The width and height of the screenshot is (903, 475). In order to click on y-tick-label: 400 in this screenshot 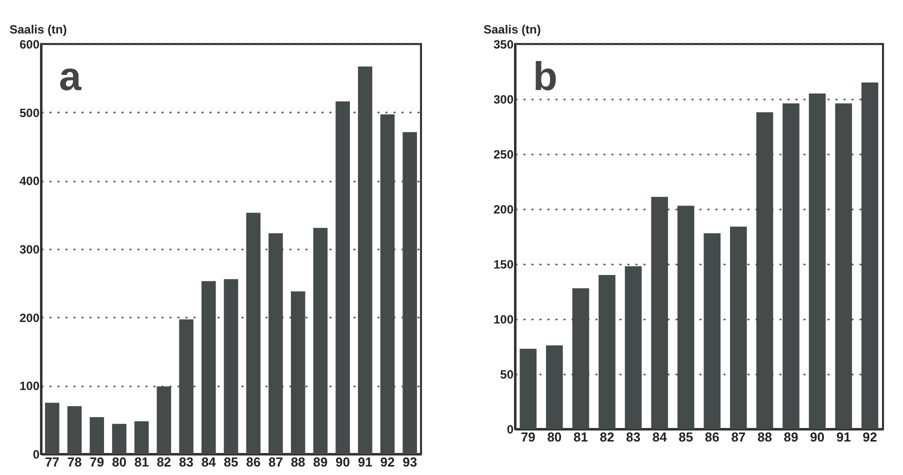, I will do `click(29, 181)`.